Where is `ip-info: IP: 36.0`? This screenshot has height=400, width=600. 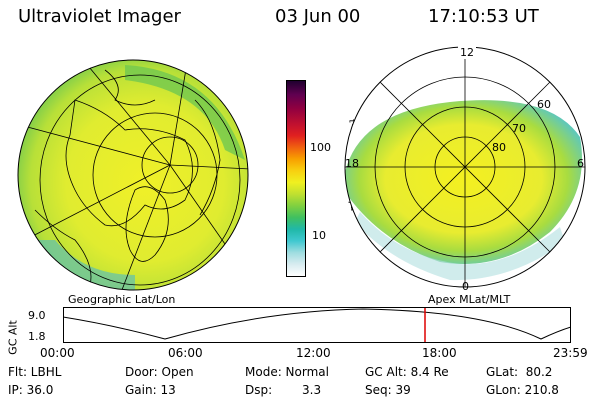 ip-info: IP: 36.0 is located at coordinates (31, 390).